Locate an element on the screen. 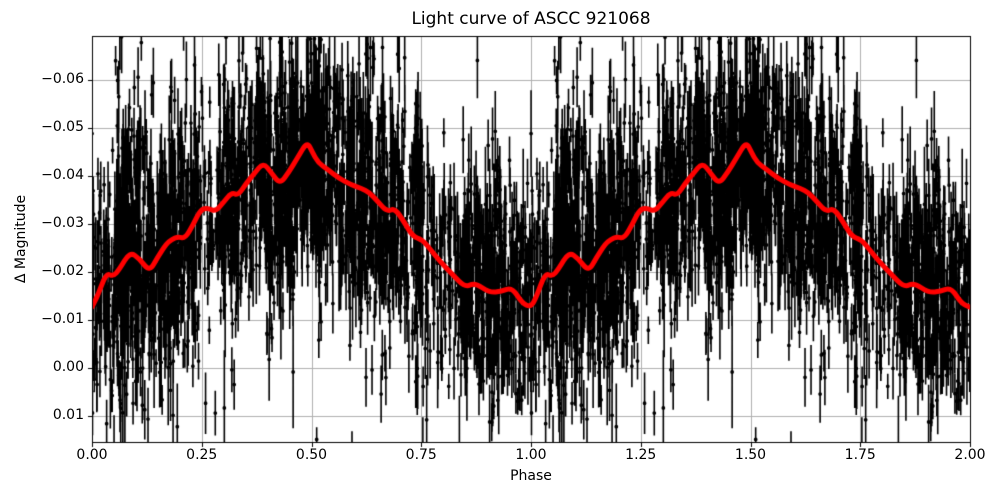 Image resolution: width=1000 pixels, height=500 pixels. x-axis-label: Phase is located at coordinates (531, 476).